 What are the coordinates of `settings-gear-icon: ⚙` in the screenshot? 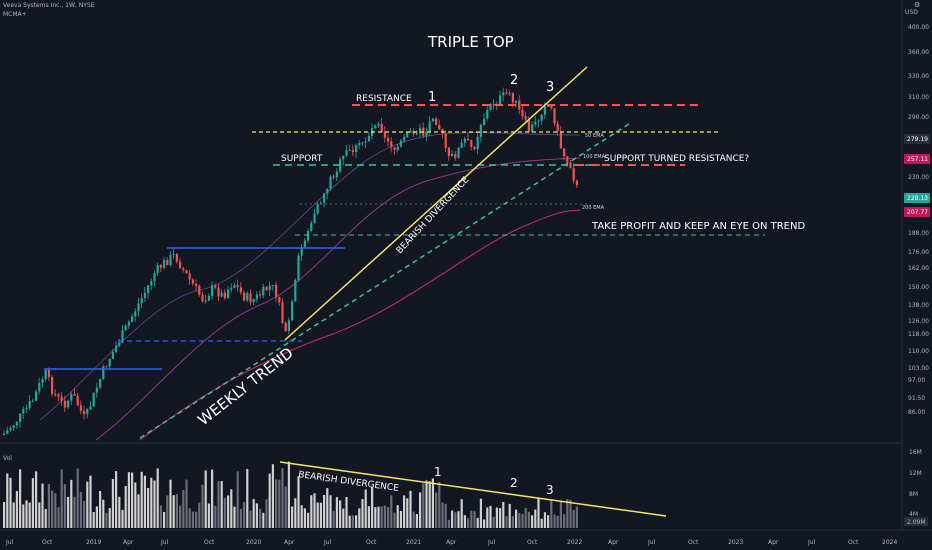 It's located at (917, 5).